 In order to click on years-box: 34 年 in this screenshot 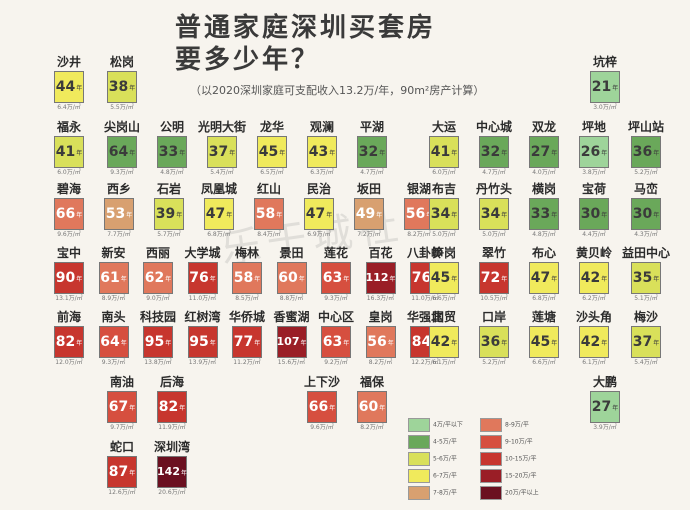, I will do `click(444, 214)`.